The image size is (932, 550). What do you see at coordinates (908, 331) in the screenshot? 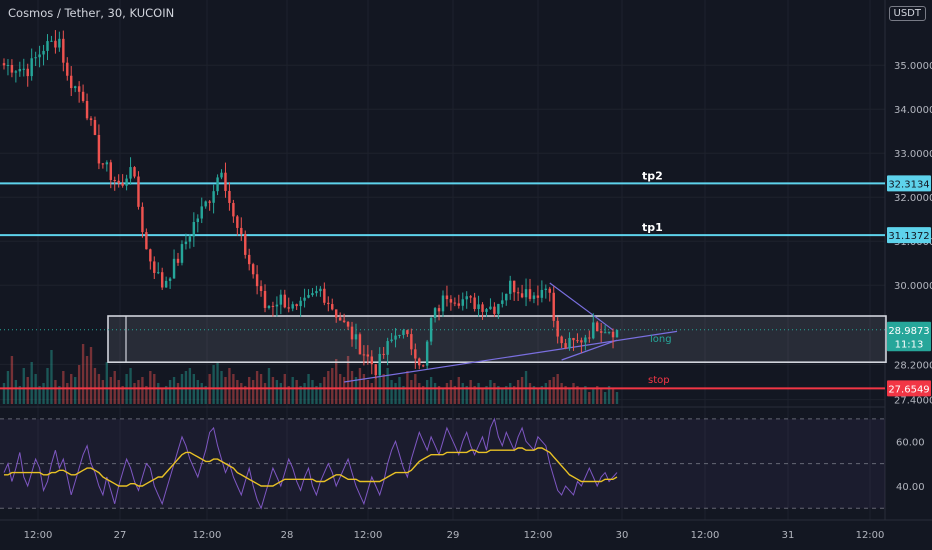
I see `price-tag-2: 28.9873` at bounding box center [908, 331].